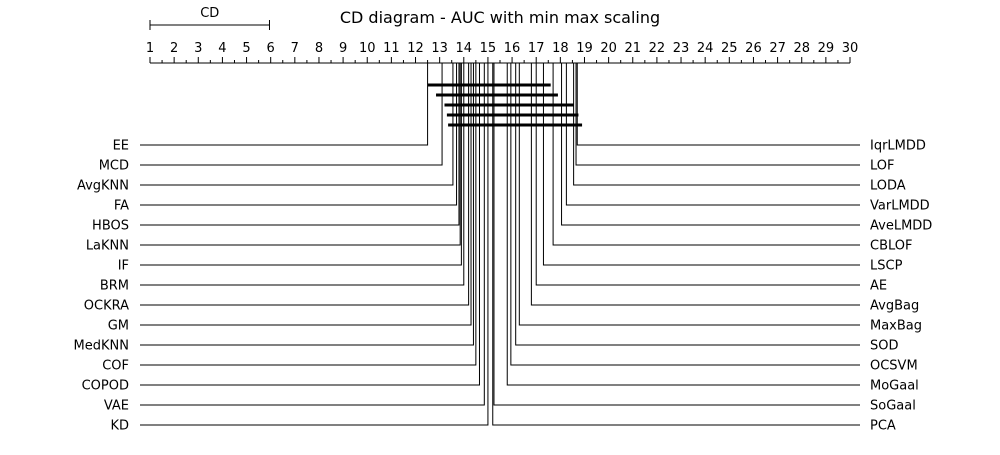 The width and height of the screenshot is (1000, 455). I want to click on tick-label: 26, so click(753, 48).